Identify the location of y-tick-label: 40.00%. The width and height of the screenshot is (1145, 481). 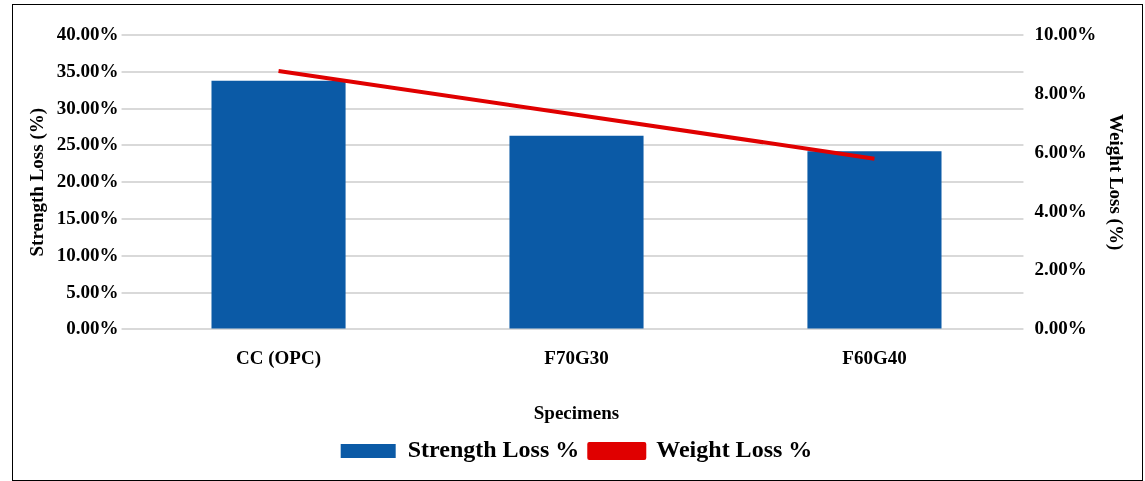
(87, 33).